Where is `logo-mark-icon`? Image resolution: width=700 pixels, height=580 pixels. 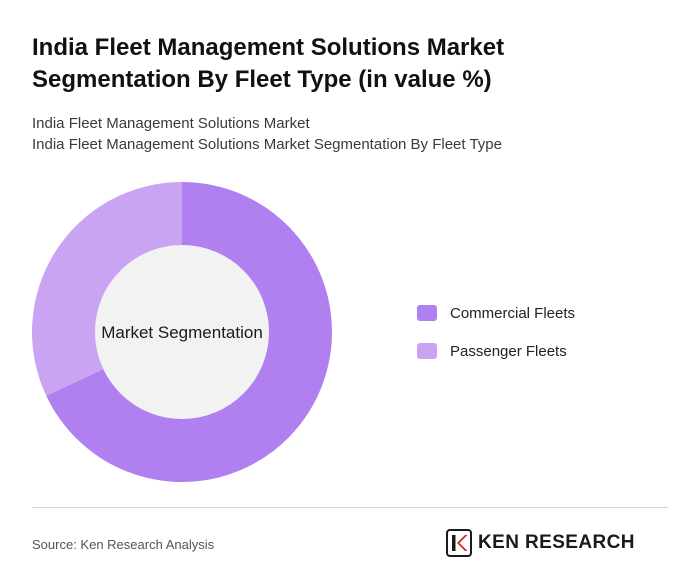 logo-mark-icon is located at coordinates (459, 543).